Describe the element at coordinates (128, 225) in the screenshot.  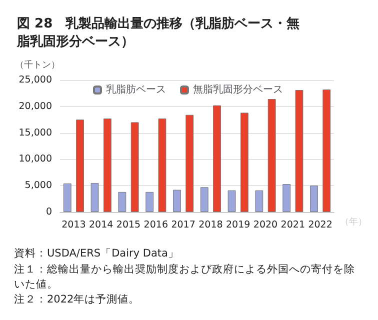
I see `x-tick-label: 2015` at that location.